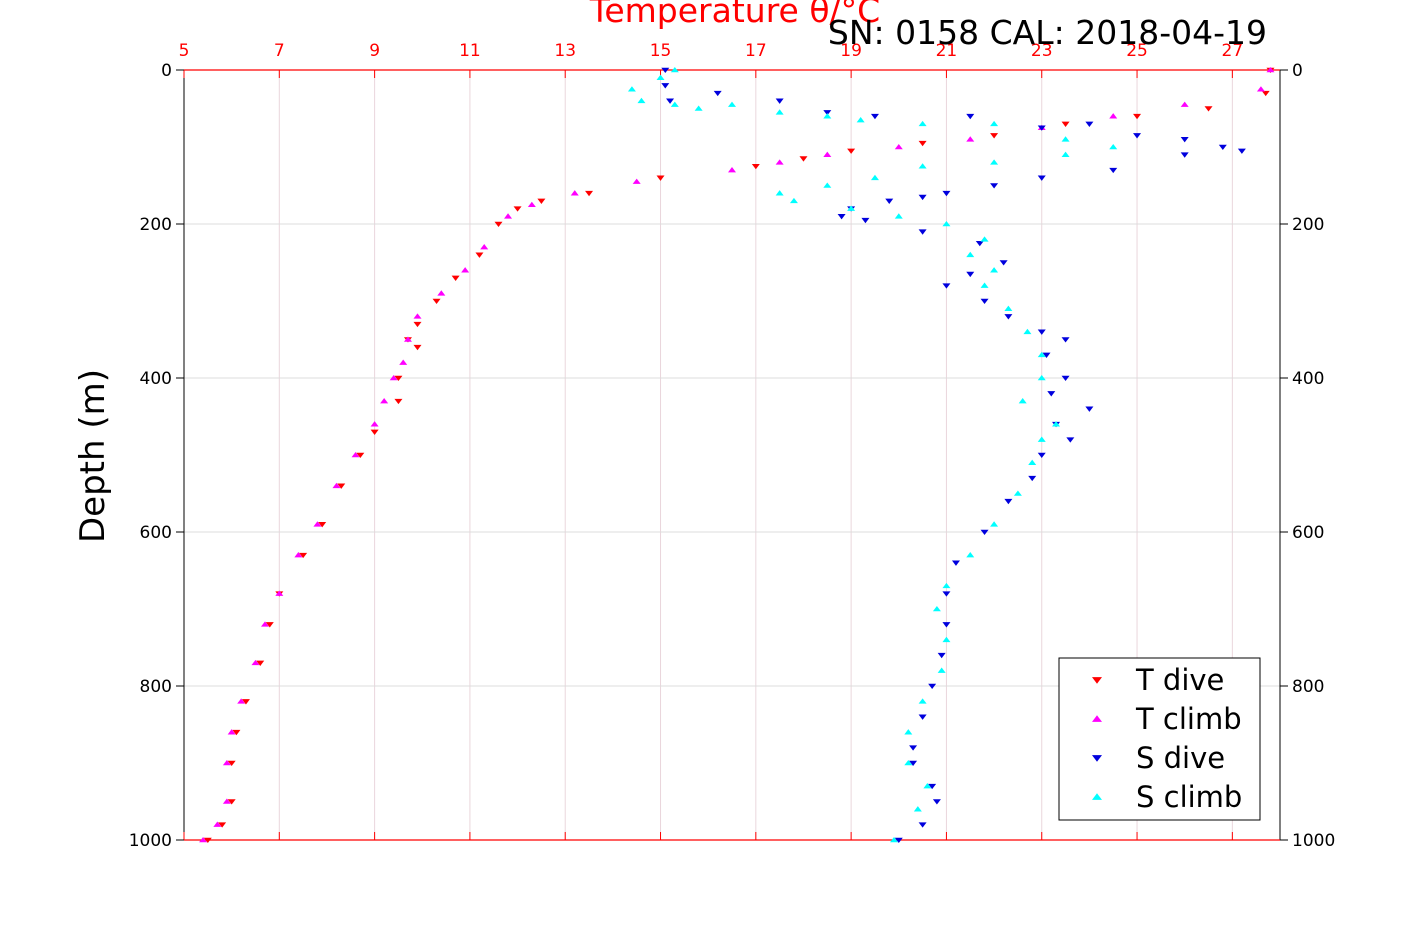 This screenshot has width=1417, height=945. I want to click on x-tick-label: 9, so click(374, 51).